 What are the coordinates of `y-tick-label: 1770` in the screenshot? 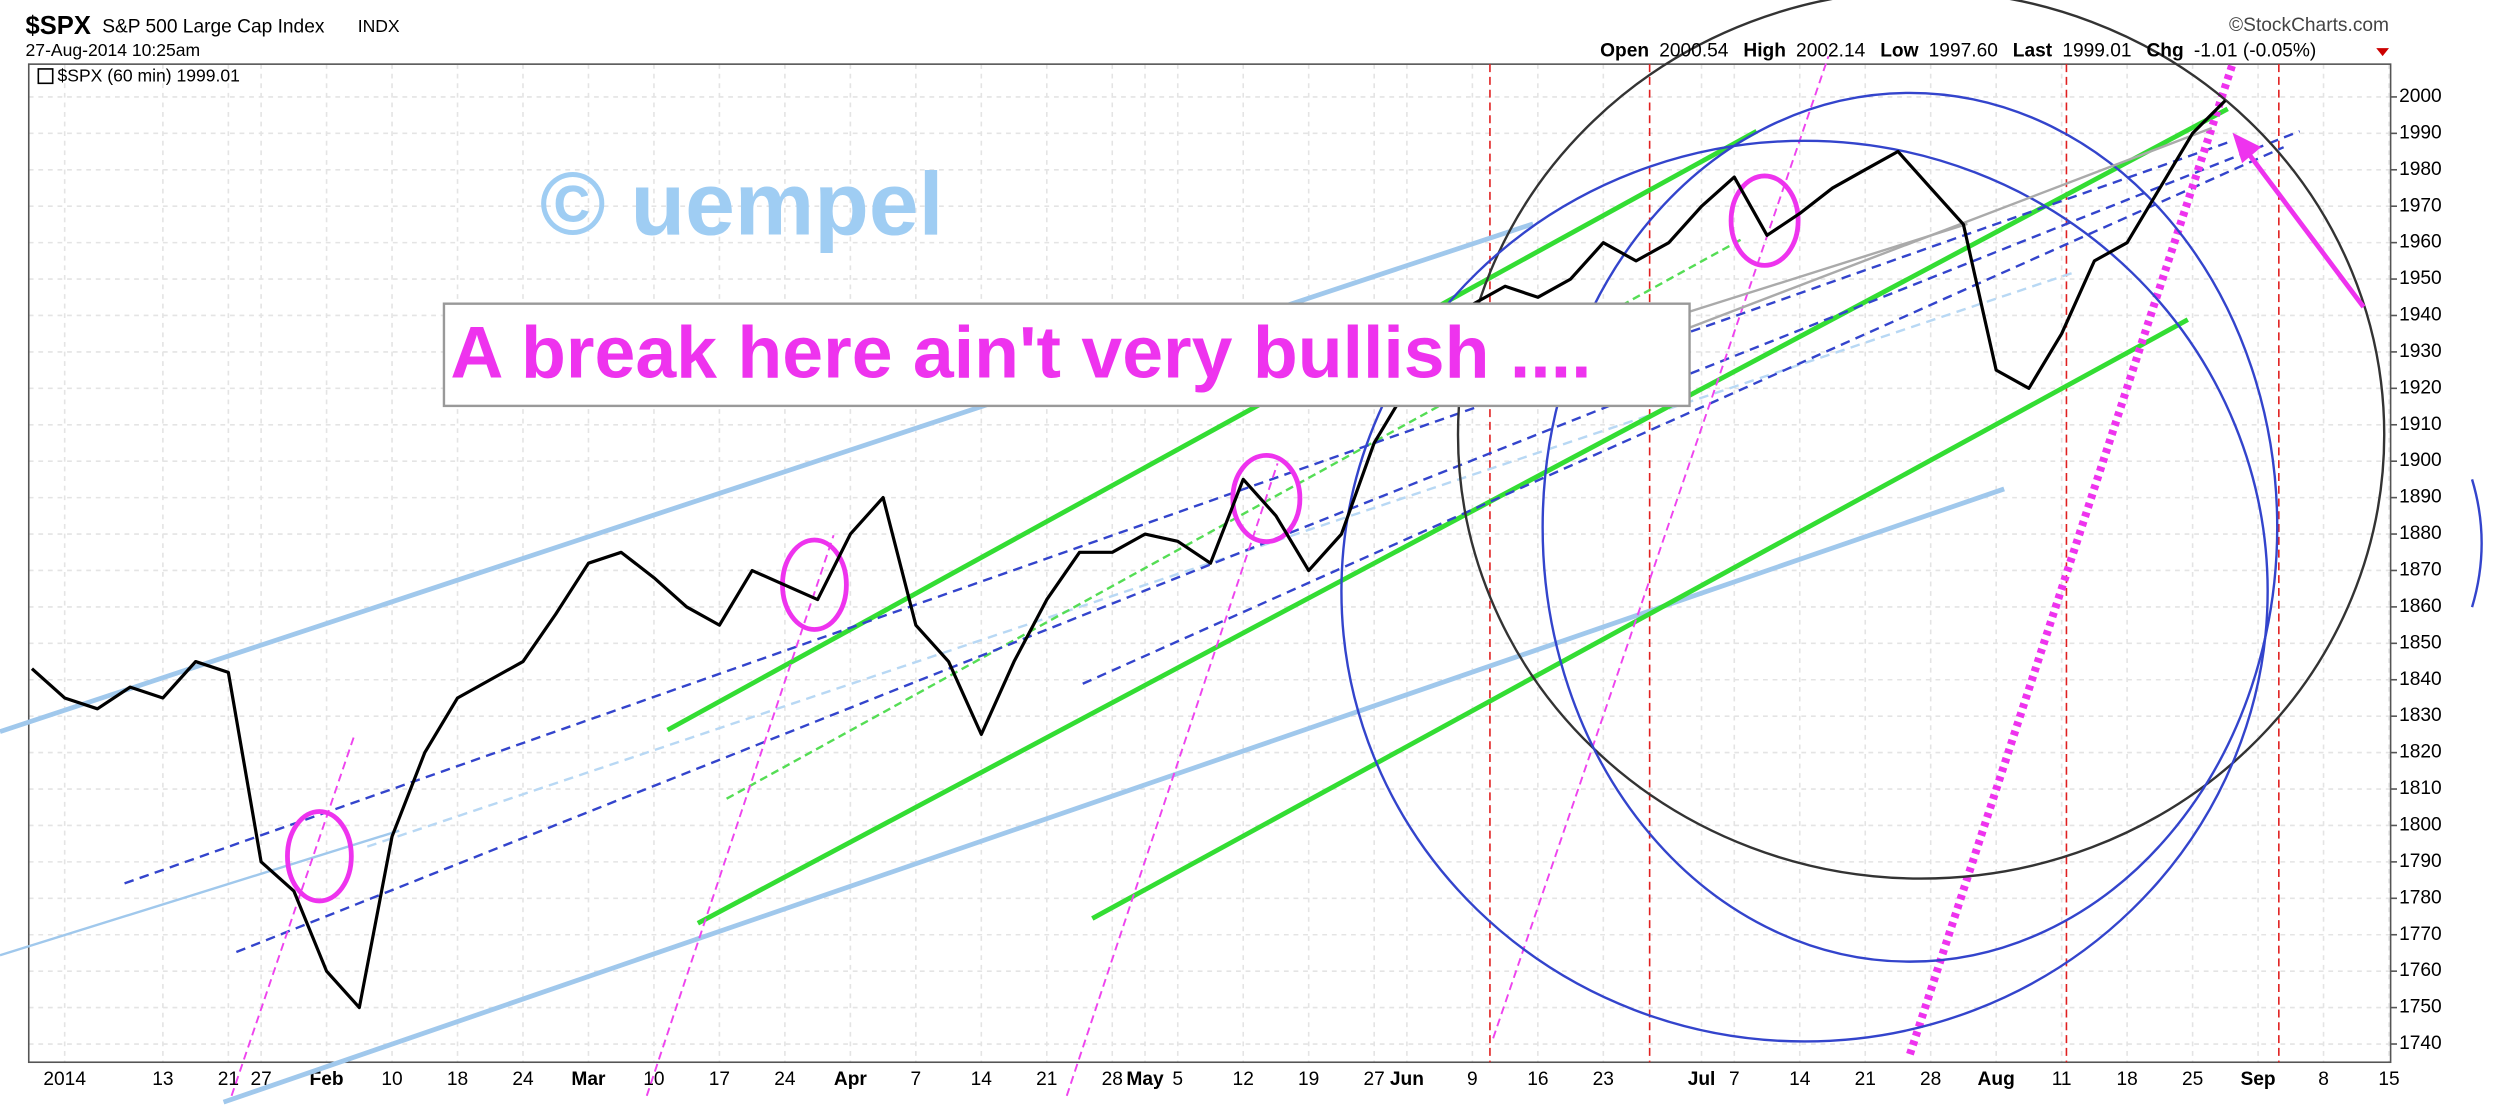 It's located at (2420, 934).